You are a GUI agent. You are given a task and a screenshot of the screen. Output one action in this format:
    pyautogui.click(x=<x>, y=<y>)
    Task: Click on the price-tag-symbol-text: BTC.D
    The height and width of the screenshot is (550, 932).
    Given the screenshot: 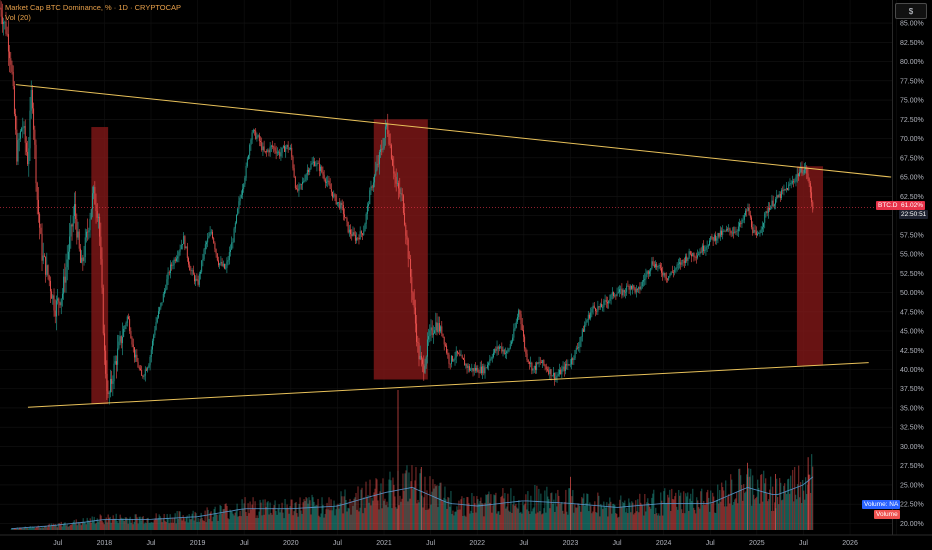 What is the action you would take?
    pyautogui.click(x=888, y=205)
    